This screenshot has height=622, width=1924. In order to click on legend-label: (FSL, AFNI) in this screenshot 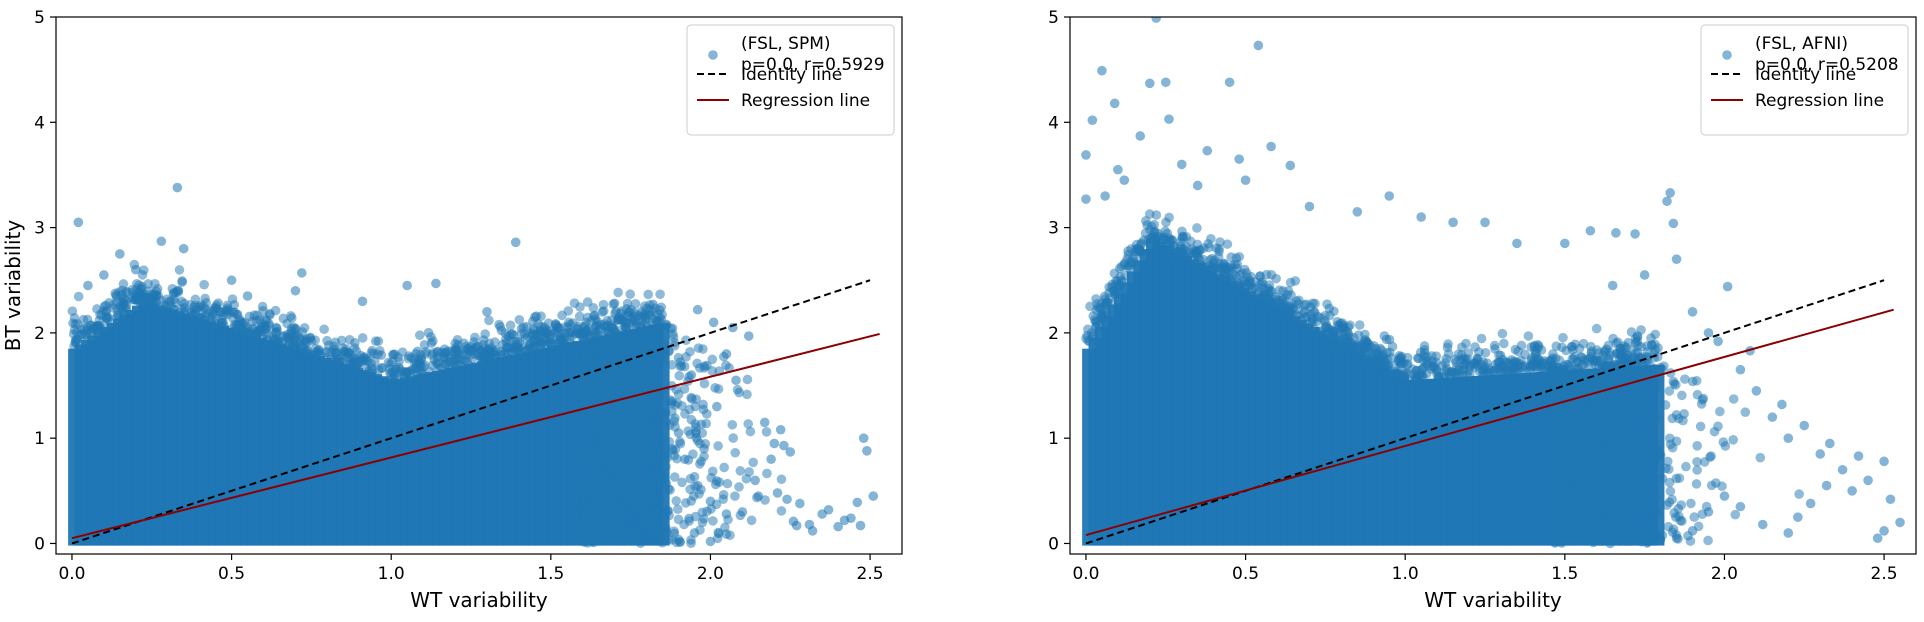, I will do `click(1801, 44)`.